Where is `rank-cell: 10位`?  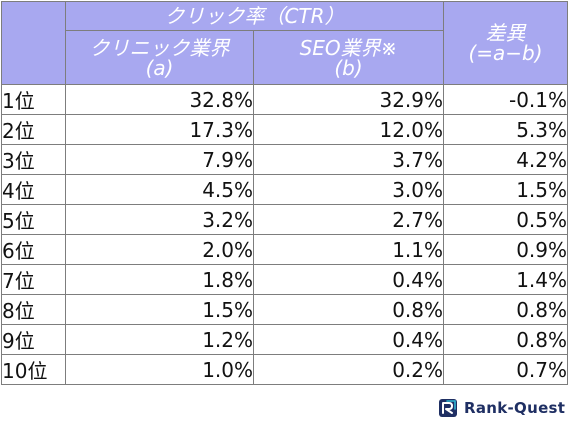 rank-cell: 10位 is located at coordinates (33, 369).